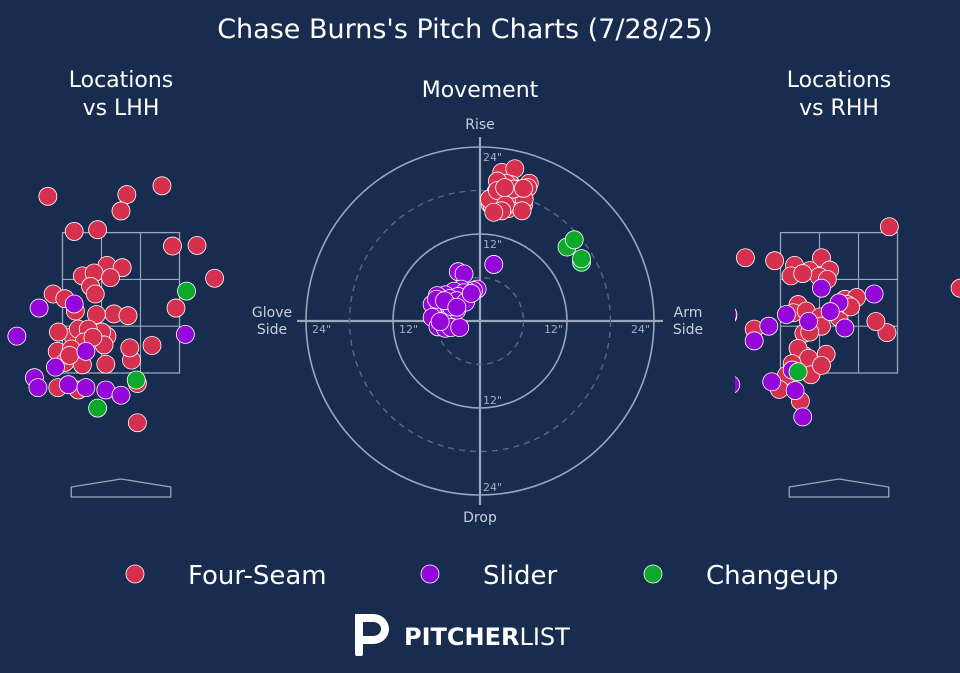  What do you see at coordinates (544, 637) in the screenshot?
I see `pitcherlist-logo-light: LIST` at bounding box center [544, 637].